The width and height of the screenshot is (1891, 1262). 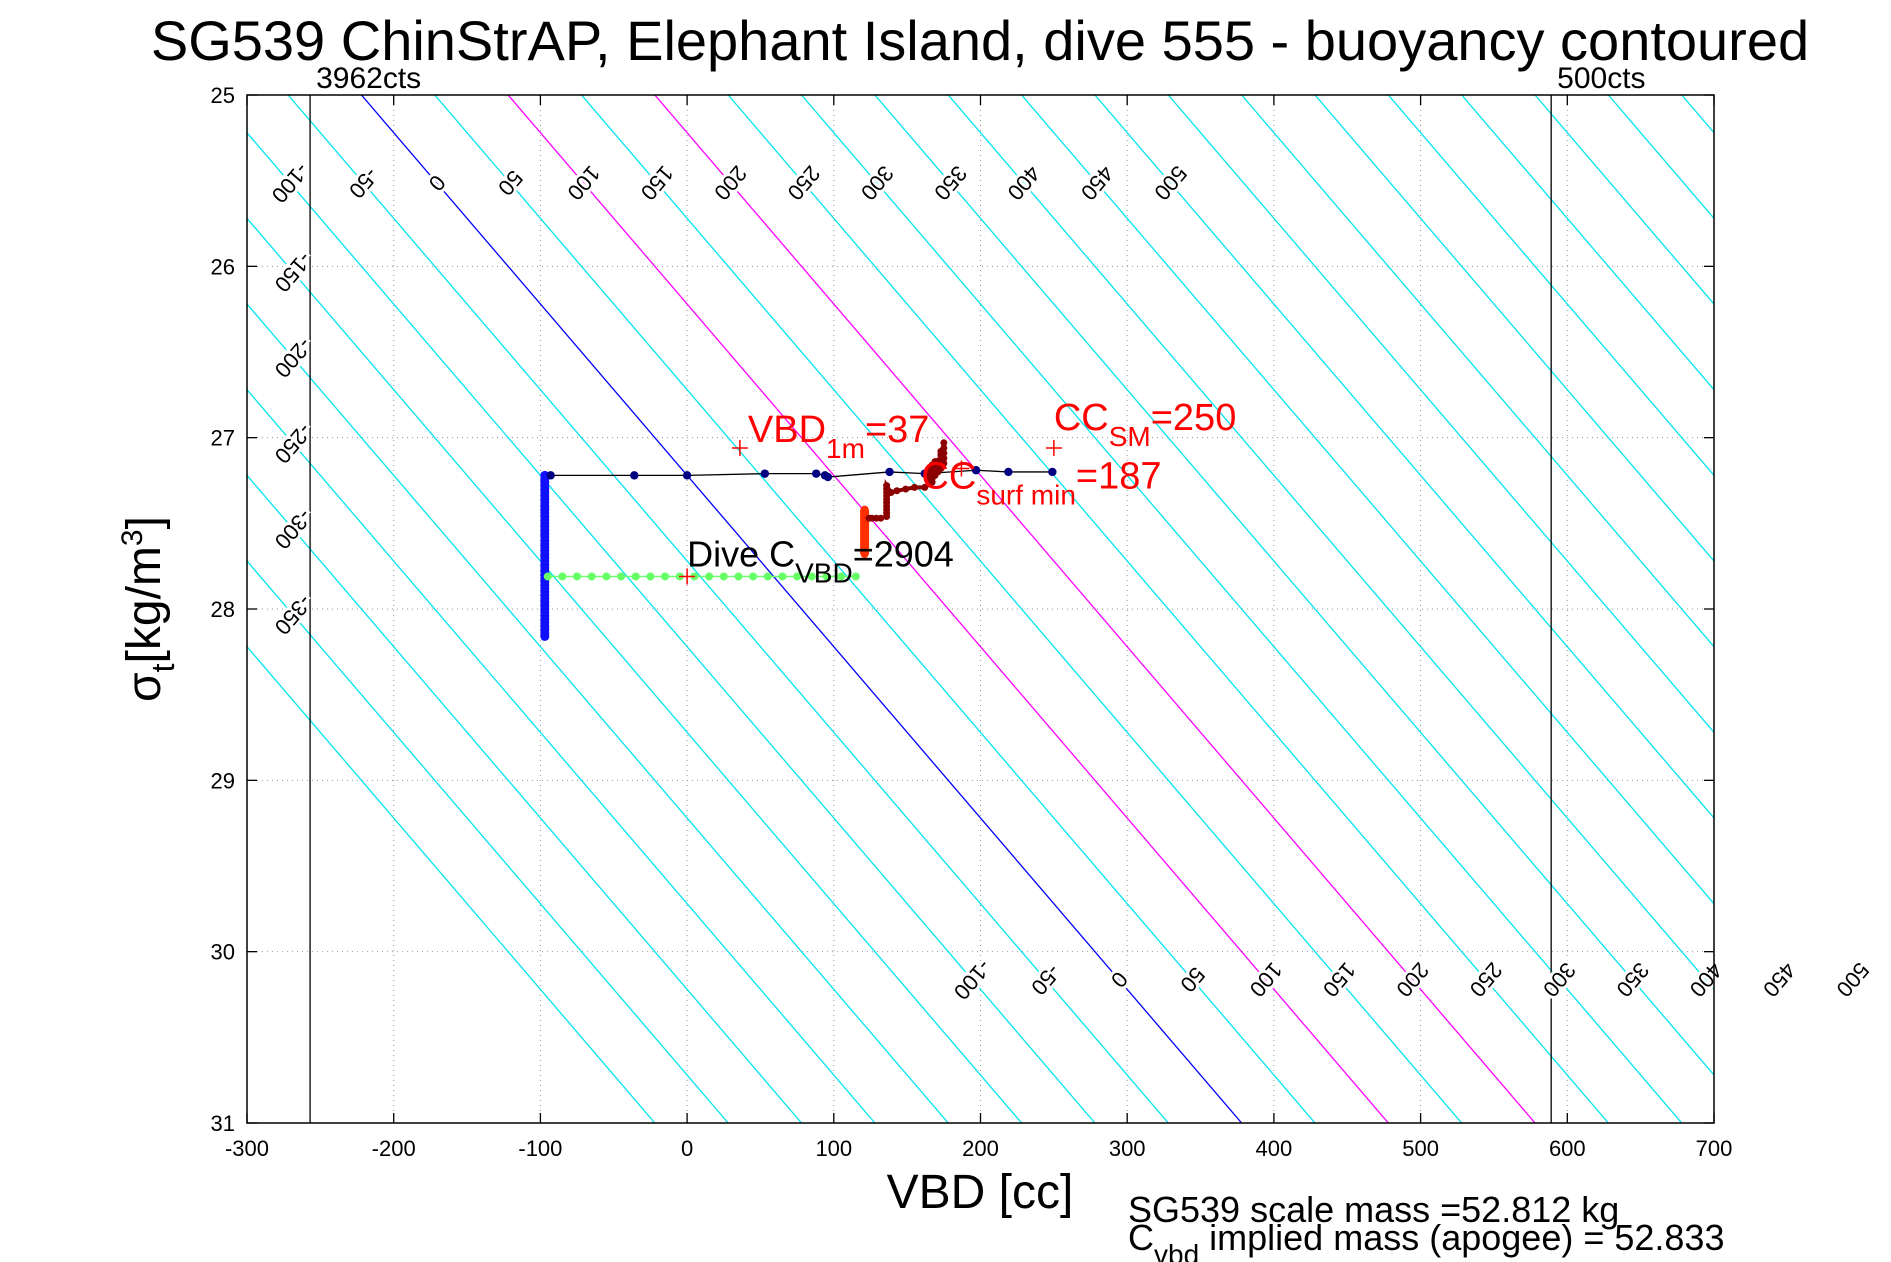 I want to click on series-descent-column, so click(x=545, y=555).